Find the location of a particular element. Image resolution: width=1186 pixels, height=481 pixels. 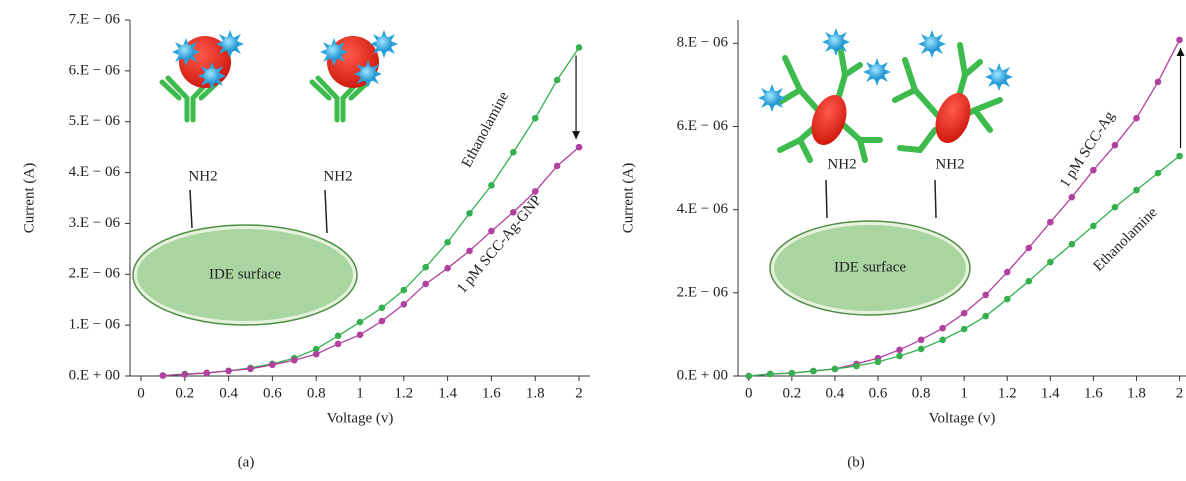

illustration-a: NH2 NH2 IDE surface is located at coordinates (265, 178).